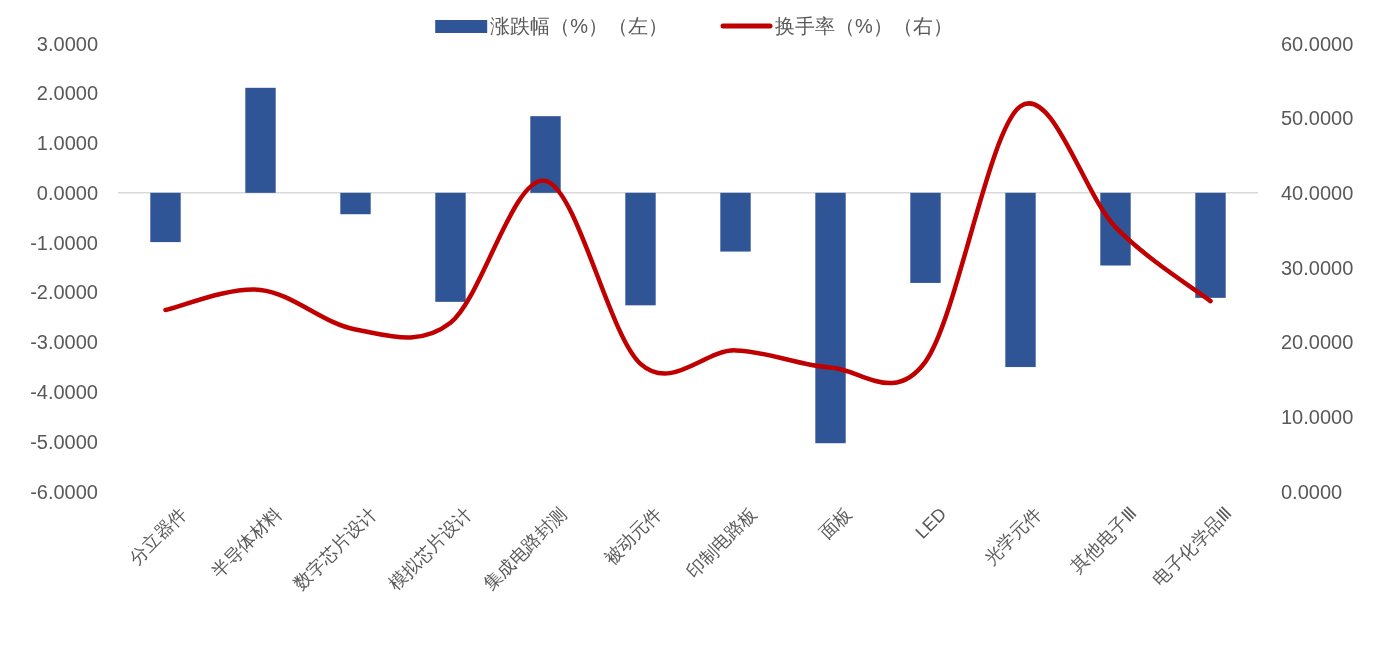 This screenshot has height=655, width=1381. What do you see at coordinates (1103, 540) in the screenshot?
I see `x-tick-label: 其他电子Ⅲ` at bounding box center [1103, 540].